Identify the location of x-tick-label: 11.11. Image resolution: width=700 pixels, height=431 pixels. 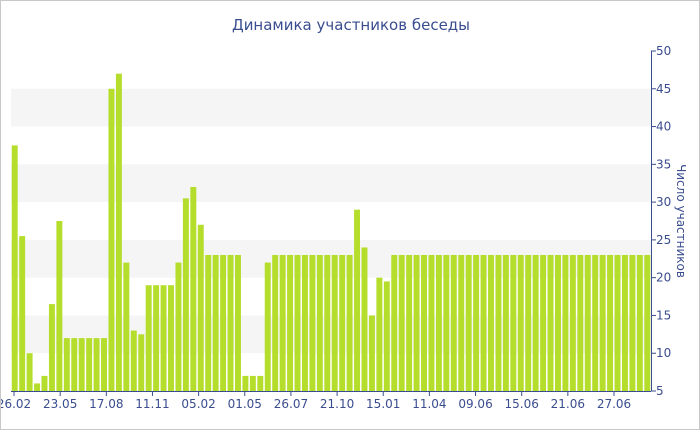
(152, 404).